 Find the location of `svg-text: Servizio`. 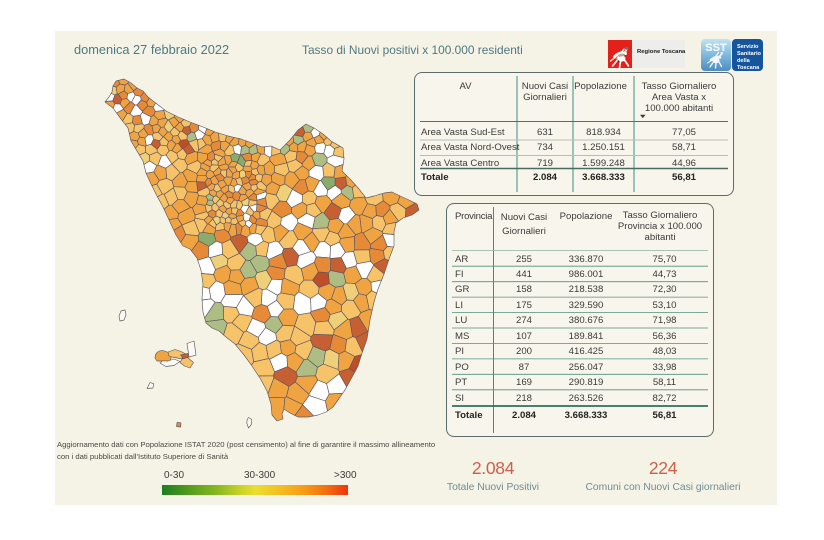

svg-text: Servizio is located at coordinates (748, 47).